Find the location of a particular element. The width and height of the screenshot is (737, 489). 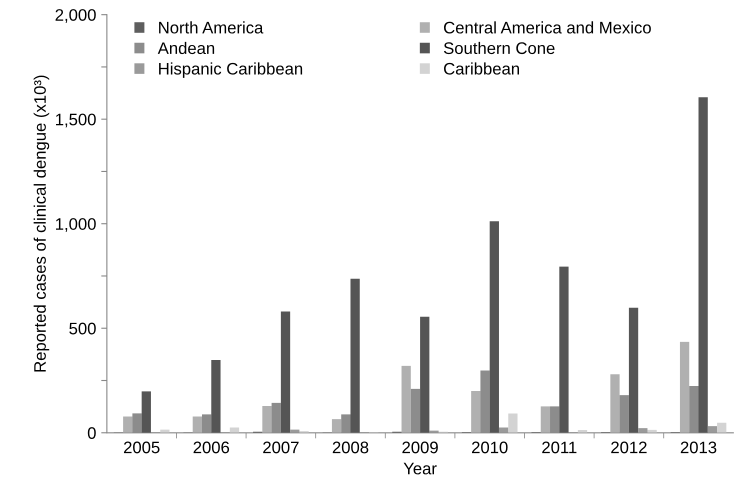

x-axis-title: Year is located at coordinates (420, 468).